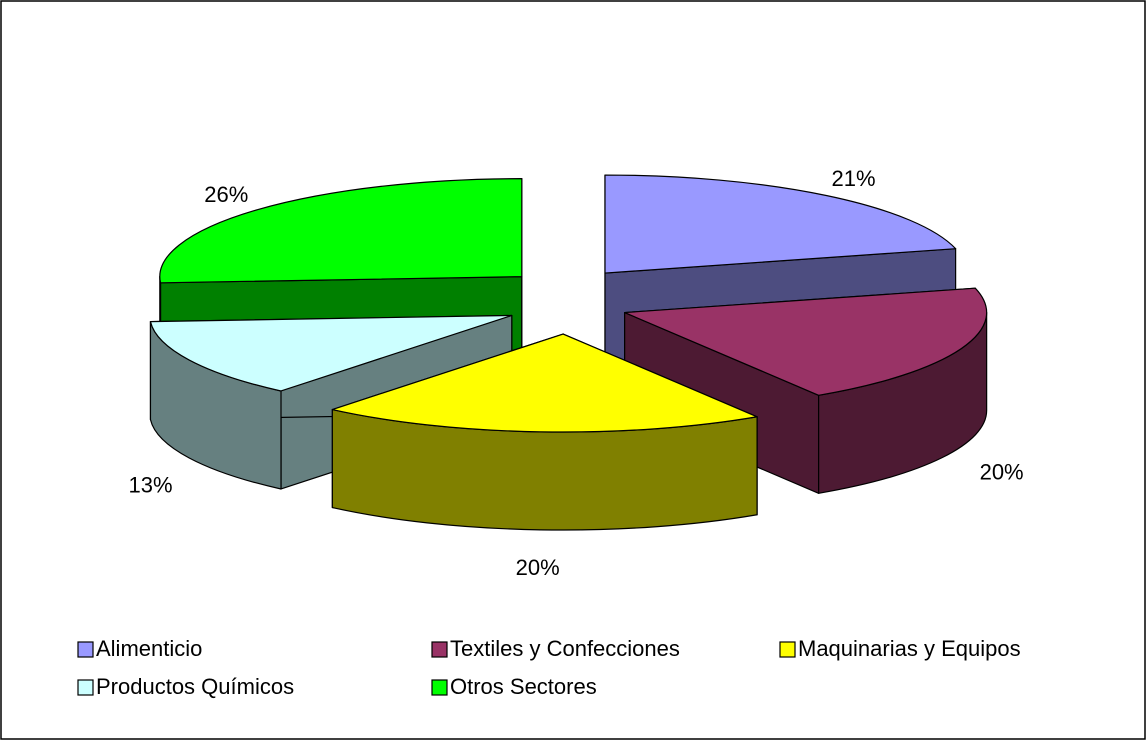  Describe the element at coordinates (565, 648) in the screenshot. I see `legend-label: Textiles y Confecciones` at that location.